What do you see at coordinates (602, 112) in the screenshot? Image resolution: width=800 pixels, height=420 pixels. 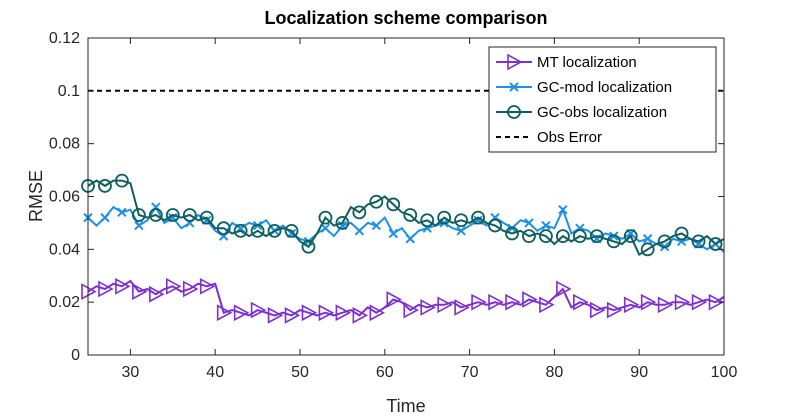 I see `legend-label: GC-obs localization` at bounding box center [602, 112].